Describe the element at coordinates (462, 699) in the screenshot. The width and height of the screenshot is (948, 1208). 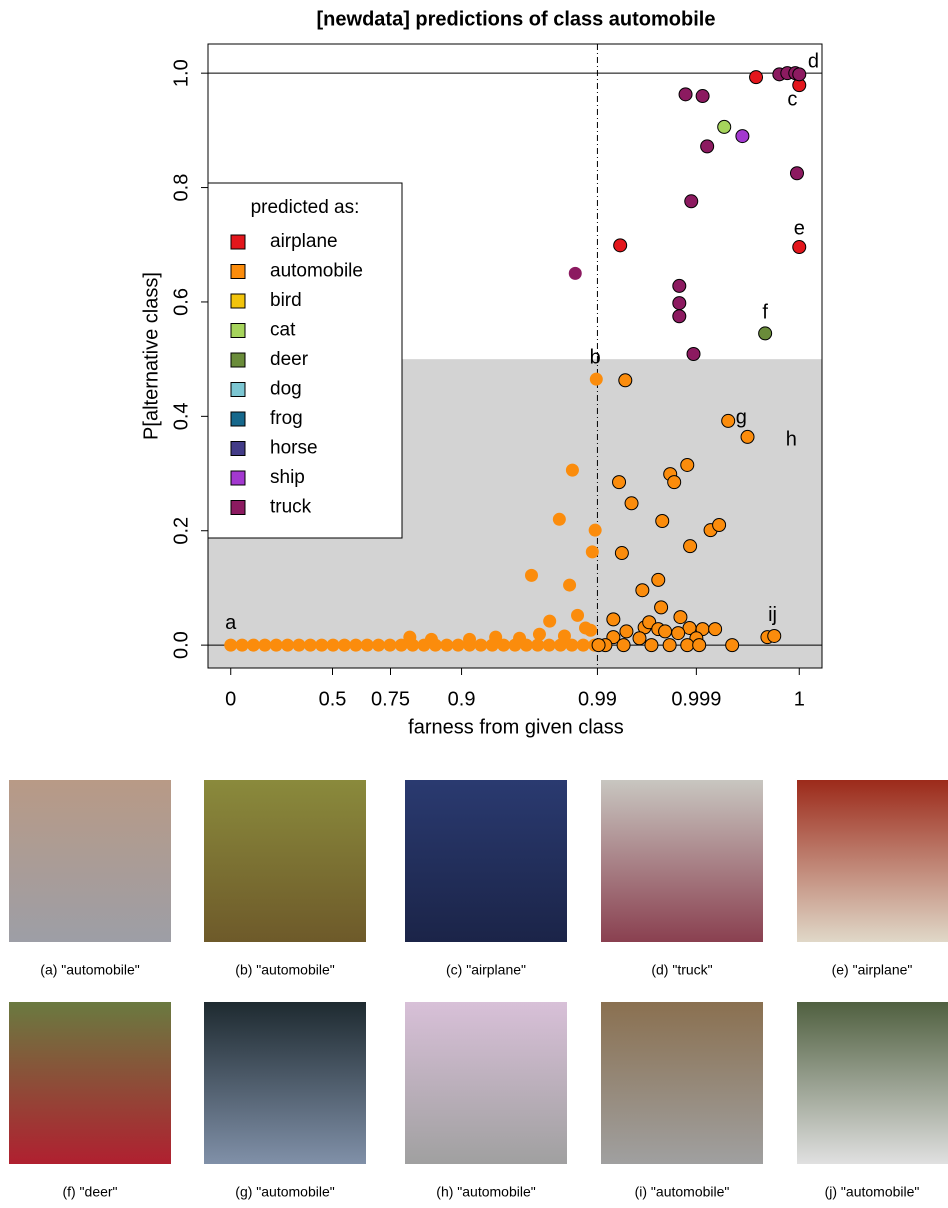
I see `x-tick-label: 0.9` at that location.